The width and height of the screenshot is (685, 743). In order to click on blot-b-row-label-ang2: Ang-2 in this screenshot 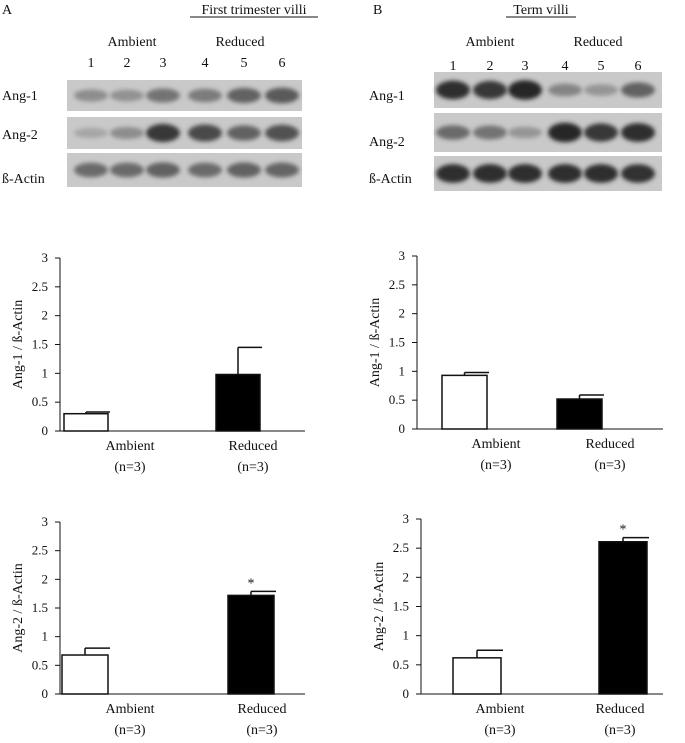, I will do `click(387, 142)`.